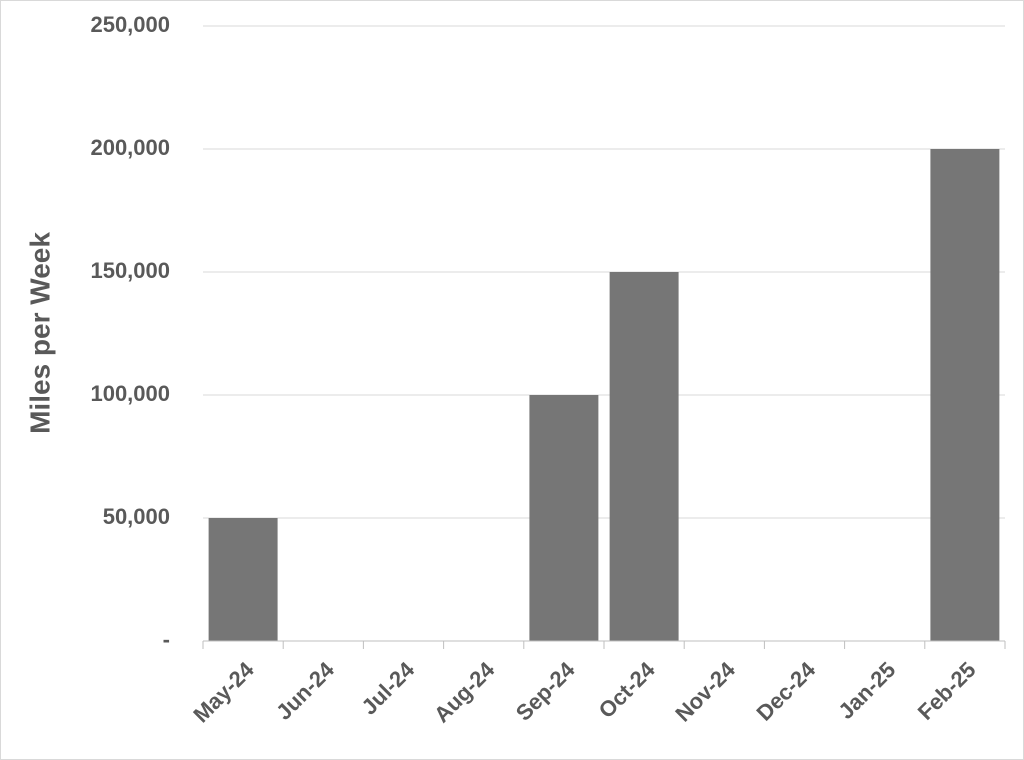  Describe the element at coordinates (388, 687) in the screenshot. I see `x-tick-label: Jul-24` at that location.